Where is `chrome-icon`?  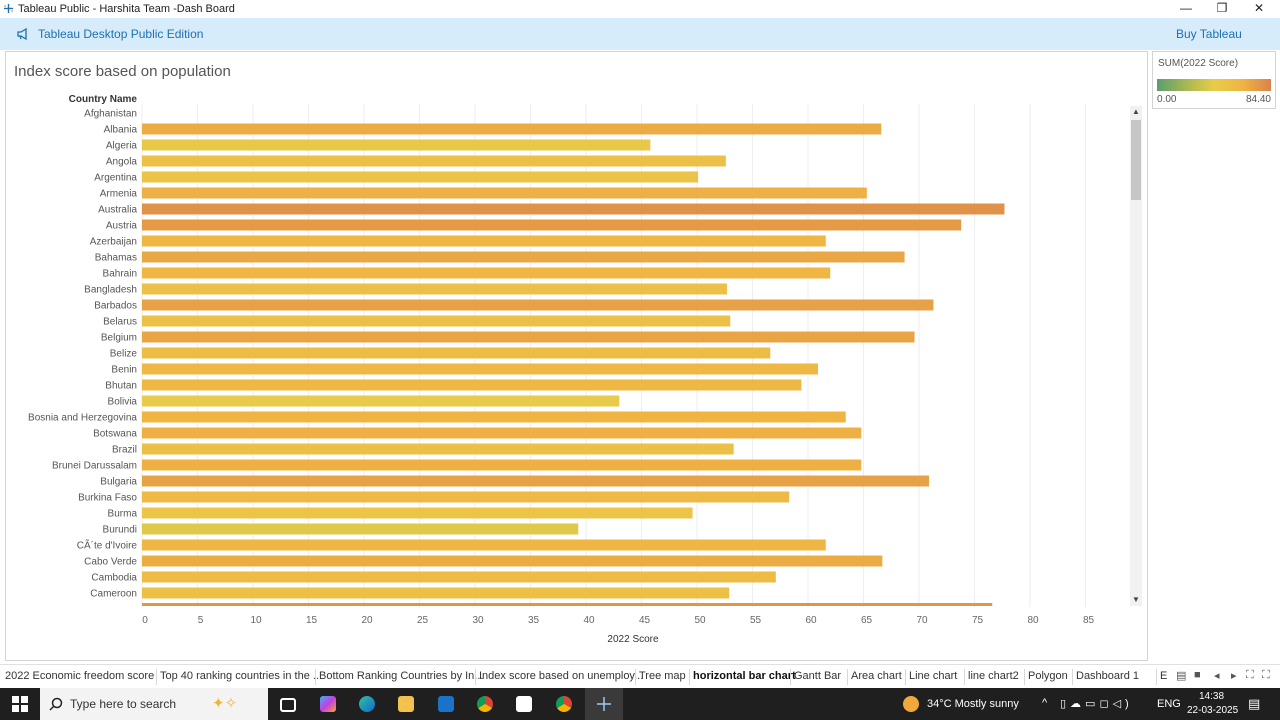 chrome-icon is located at coordinates (485, 704).